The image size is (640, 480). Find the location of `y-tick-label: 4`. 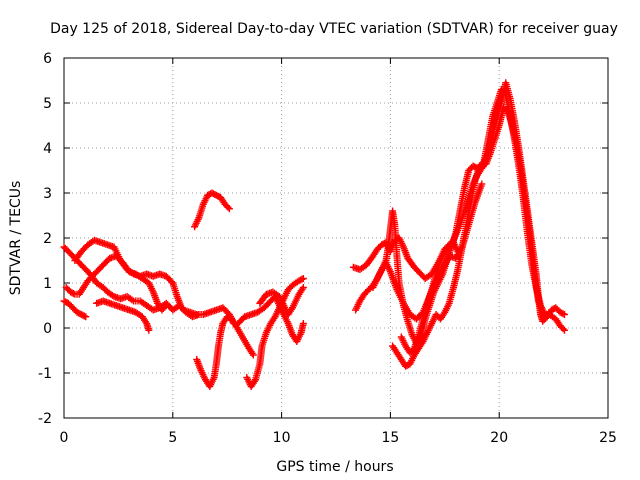

y-tick-label: 4 is located at coordinates (47, 149).